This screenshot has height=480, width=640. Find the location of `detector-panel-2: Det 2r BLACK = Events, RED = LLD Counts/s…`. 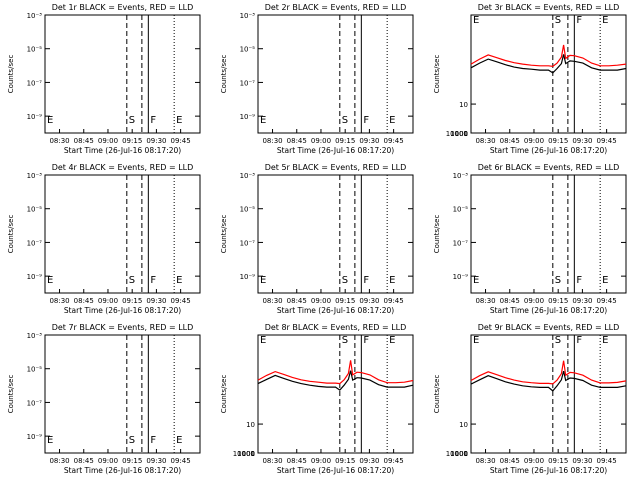

detector-panel-2: Det 2r BLACK = Events, RED = LLD Counts/s… is located at coordinates (317, 79).